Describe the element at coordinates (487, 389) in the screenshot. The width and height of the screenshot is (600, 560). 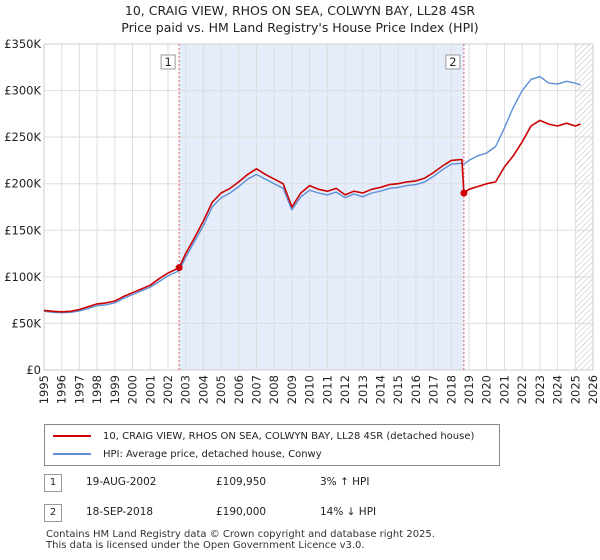
I see `x-tick-label: 2020` at that location.